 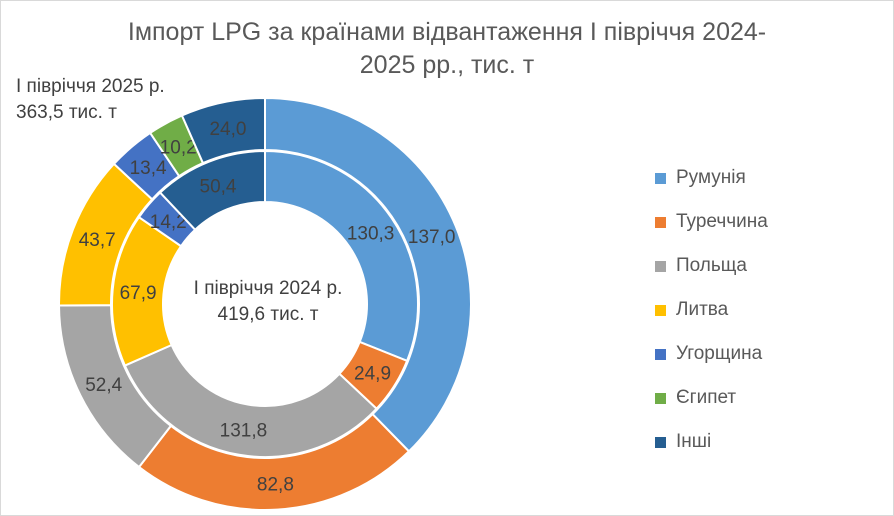 I want to click on legend-item-egypt: Єгипет, so click(x=711, y=398).